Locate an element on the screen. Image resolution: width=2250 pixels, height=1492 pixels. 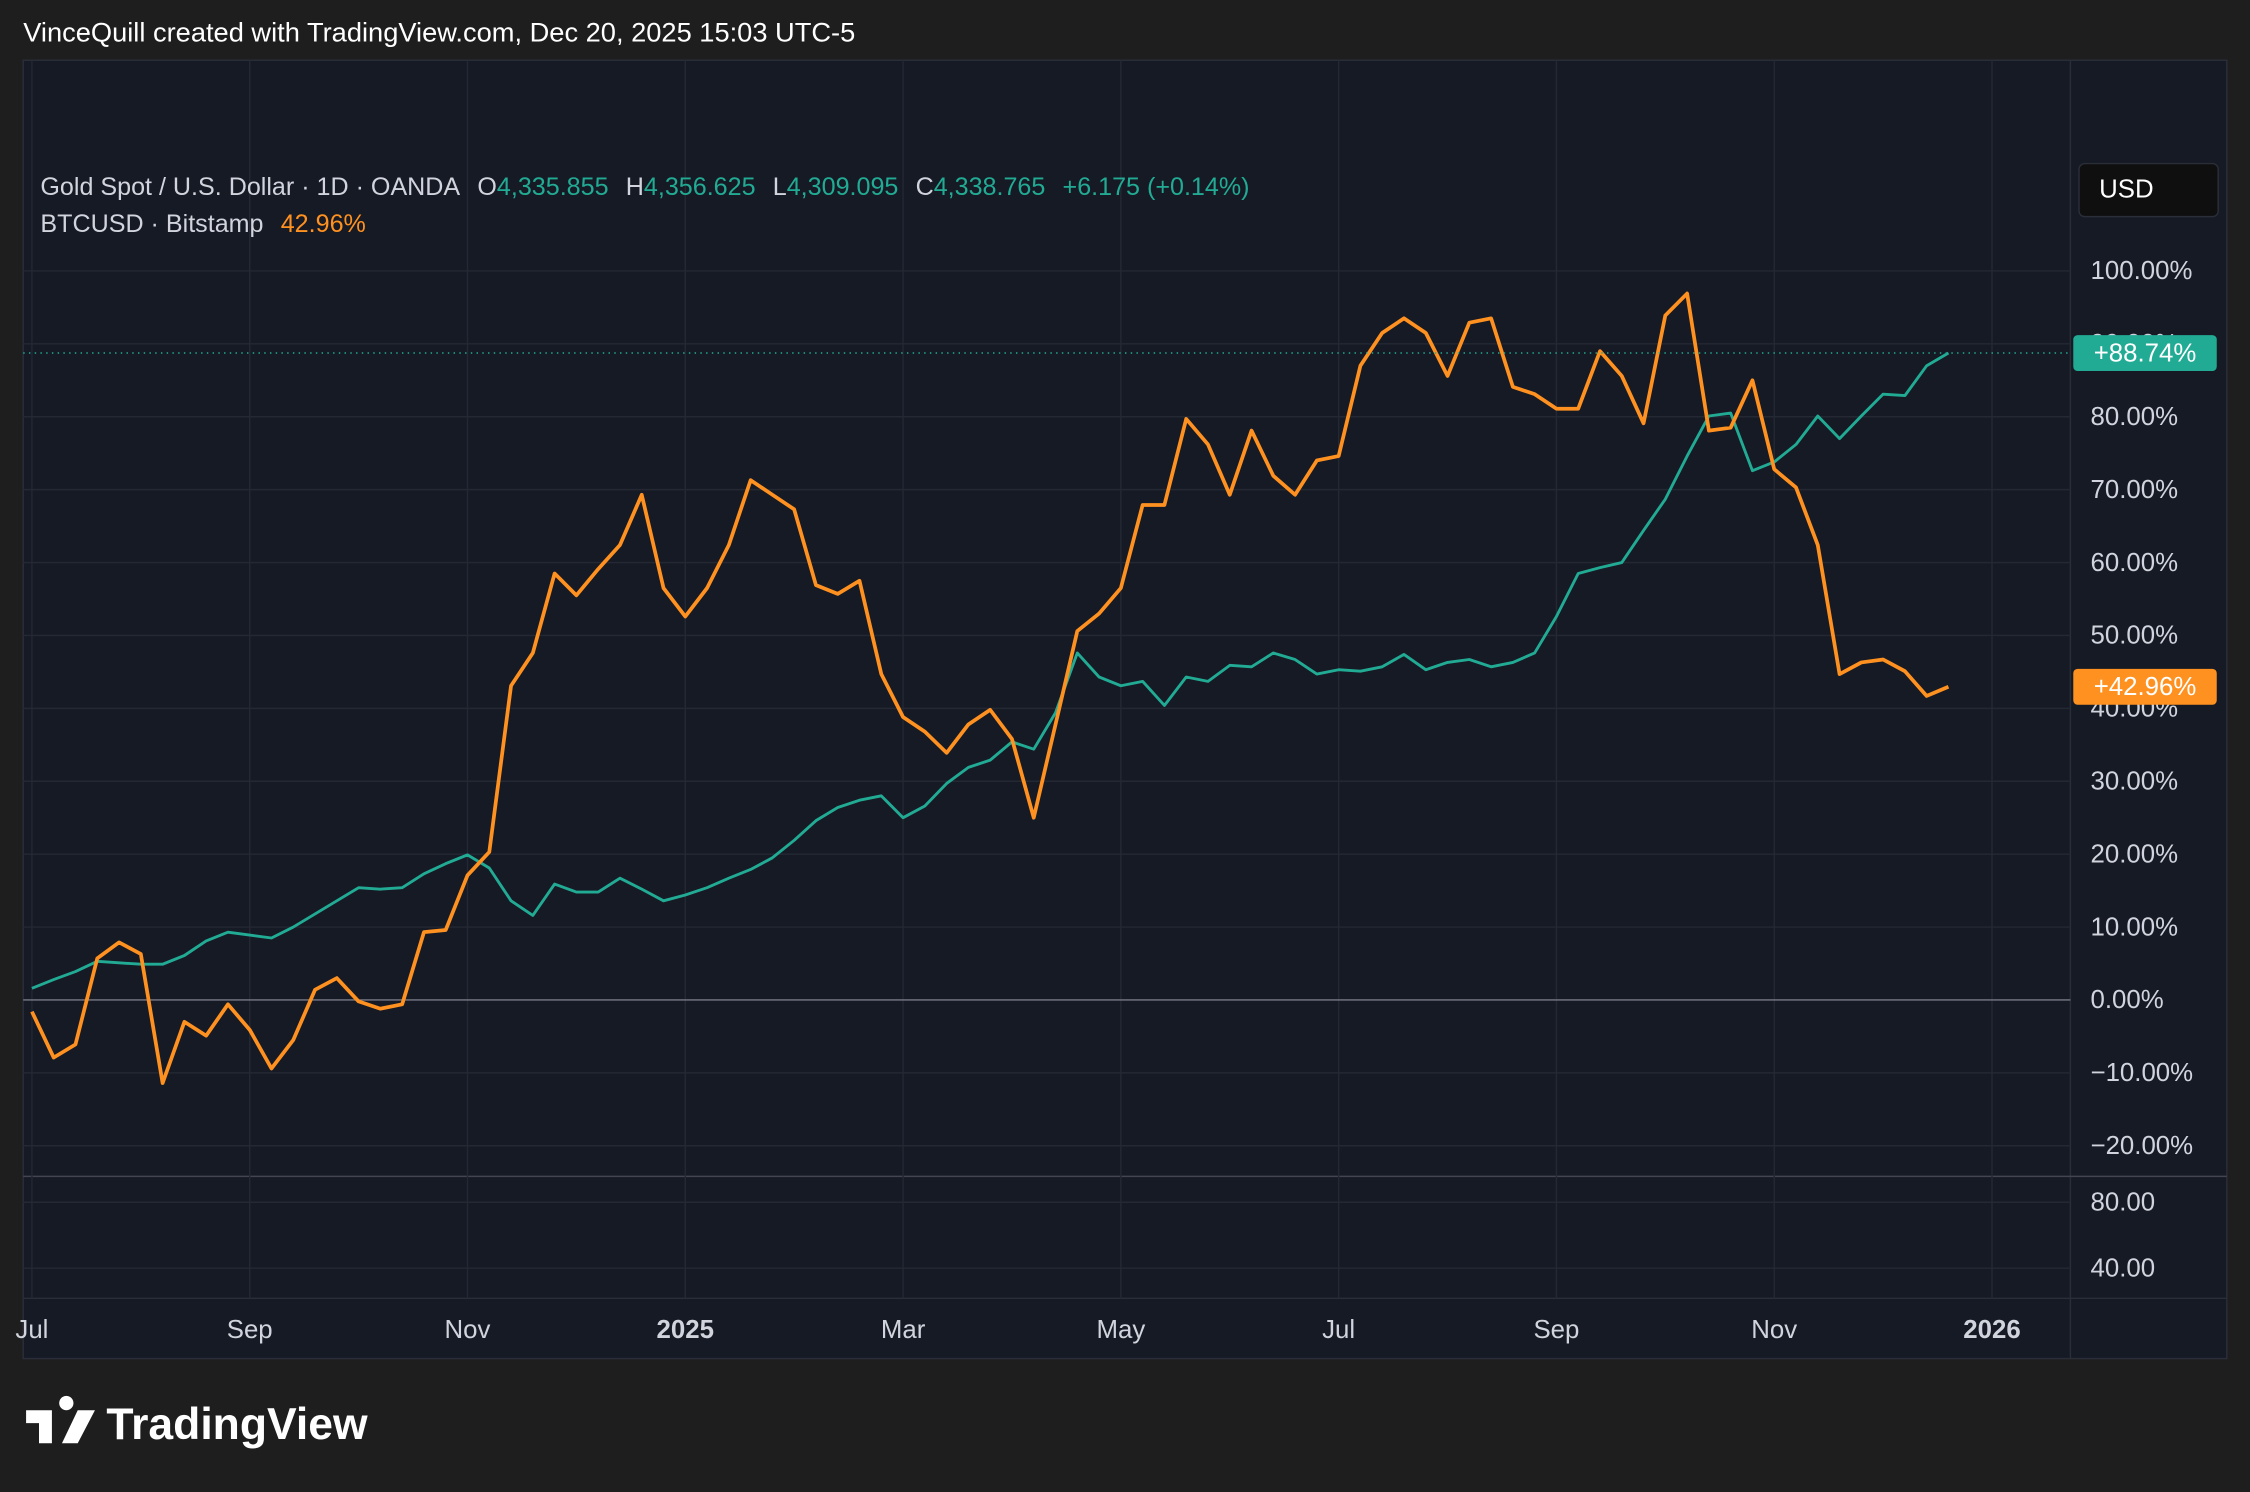
y-tick-label: 10.00% is located at coordinates (2134, 927).